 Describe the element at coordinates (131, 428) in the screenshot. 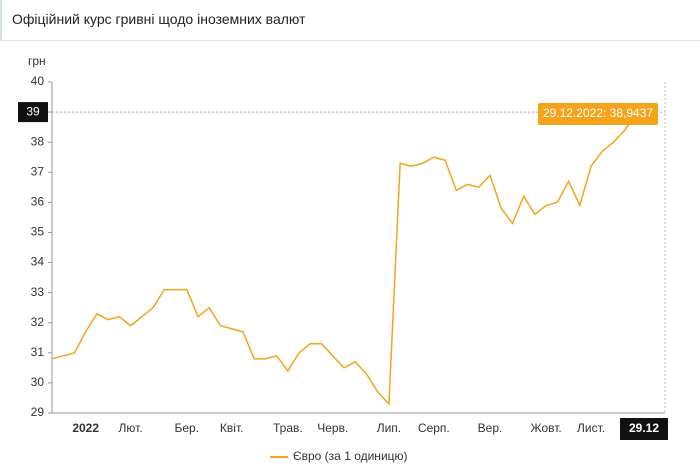

I see `x-tick-label: Лют.` at that location.